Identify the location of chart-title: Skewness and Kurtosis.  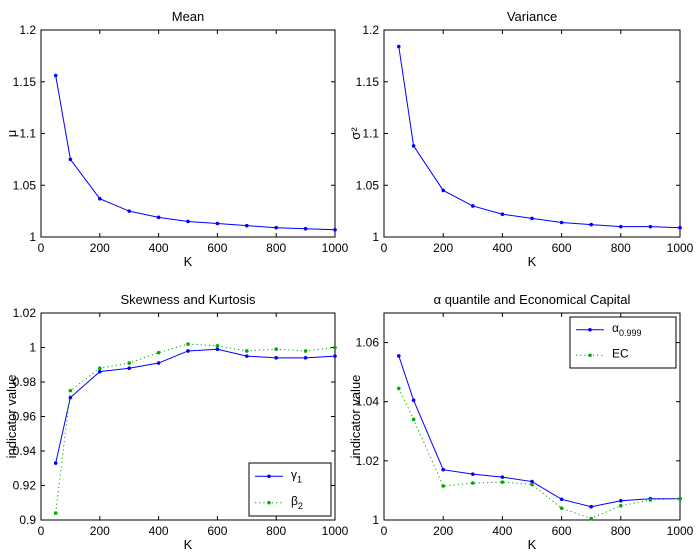
(188, 299).